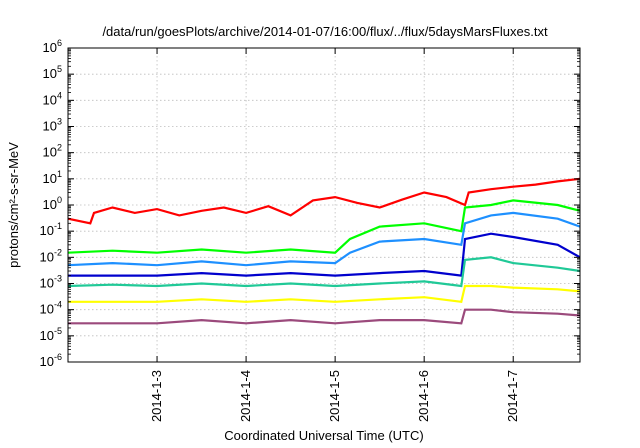 This screenshot has height=448, width=640. I want to click on y-tick-label: 10⁻³, so click(51, 282).